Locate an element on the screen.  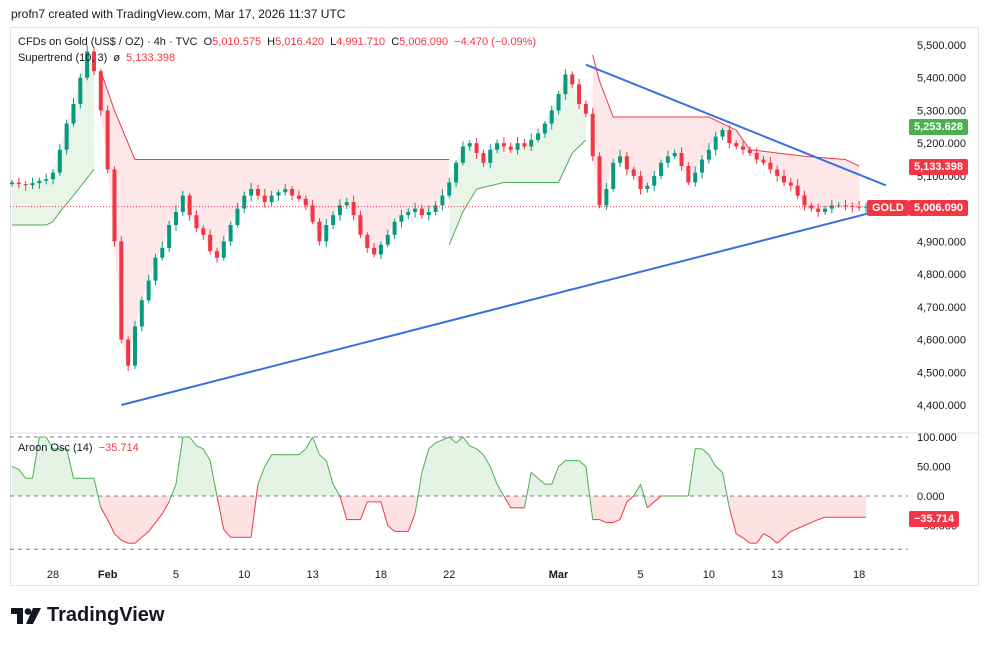
supertrend-down-badge: 5,133.398 is located at coordinates (938, 167).